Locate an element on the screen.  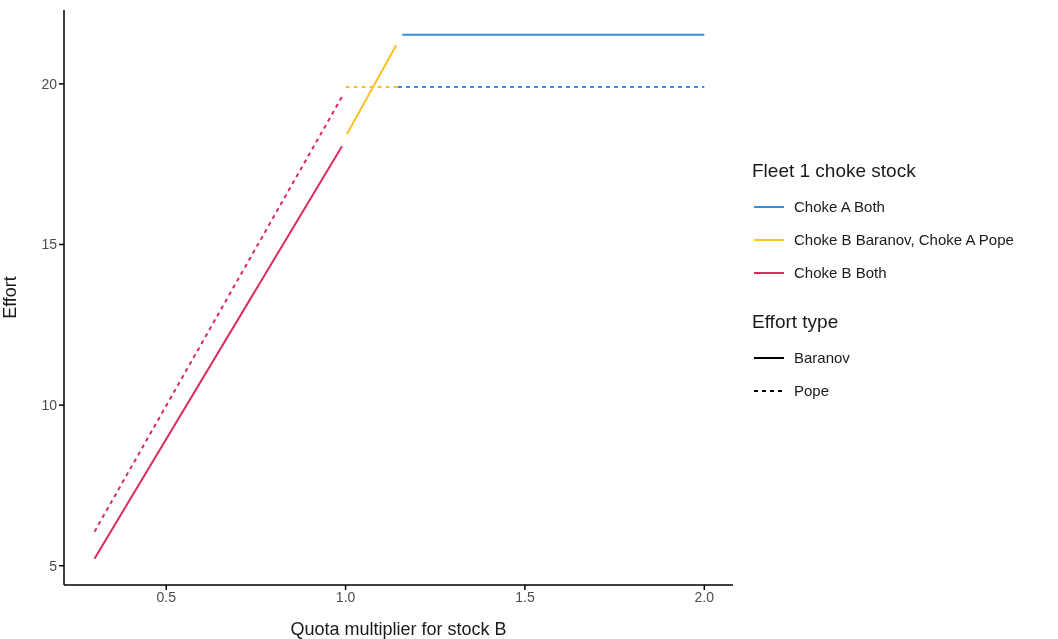
legend-label: Choke B Baranov, Choke A Pope is located at coordinates (904, 239).